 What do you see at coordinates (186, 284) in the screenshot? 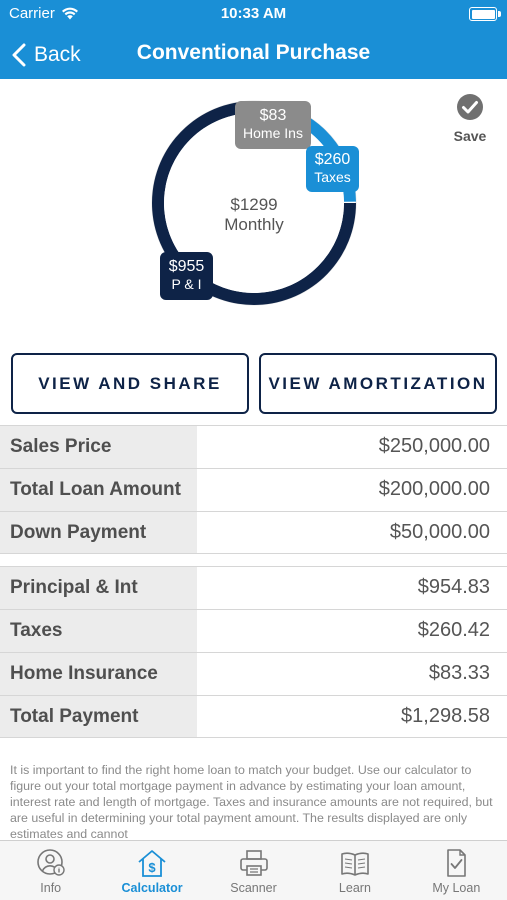
I see `pi-label: P & I` at bounding box center [186, 284].